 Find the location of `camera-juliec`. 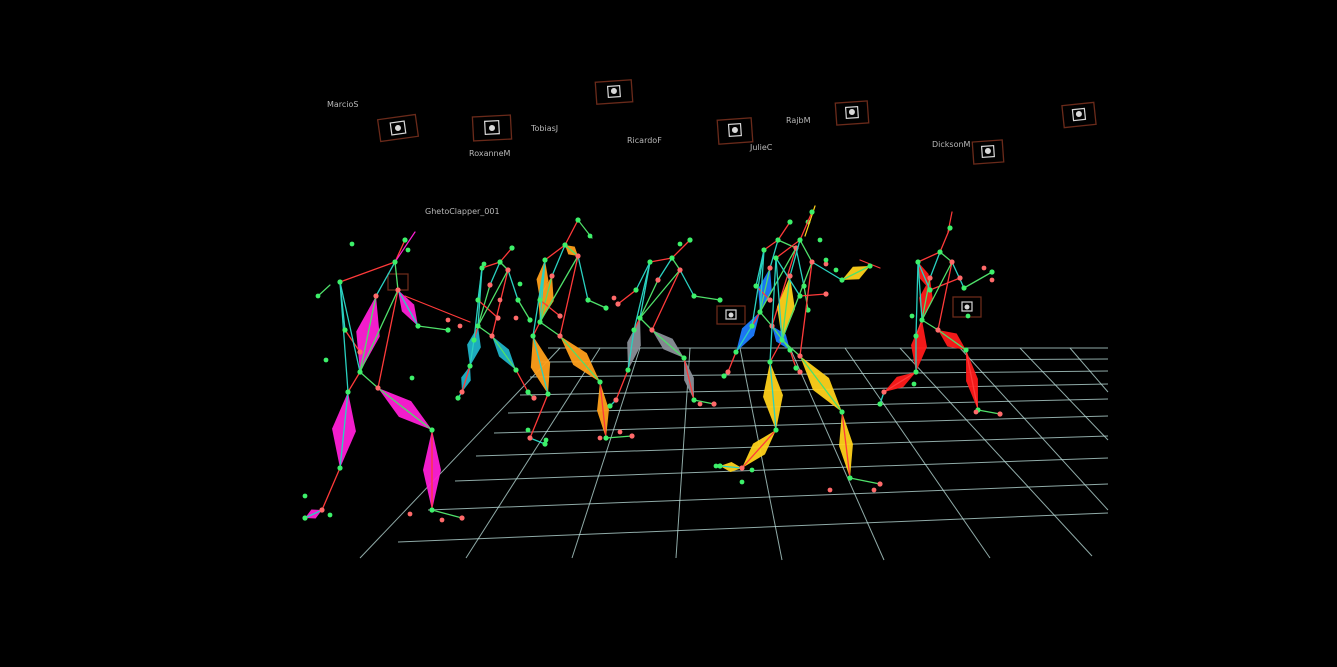

camera-juliec is located at coordinates (735, 131).